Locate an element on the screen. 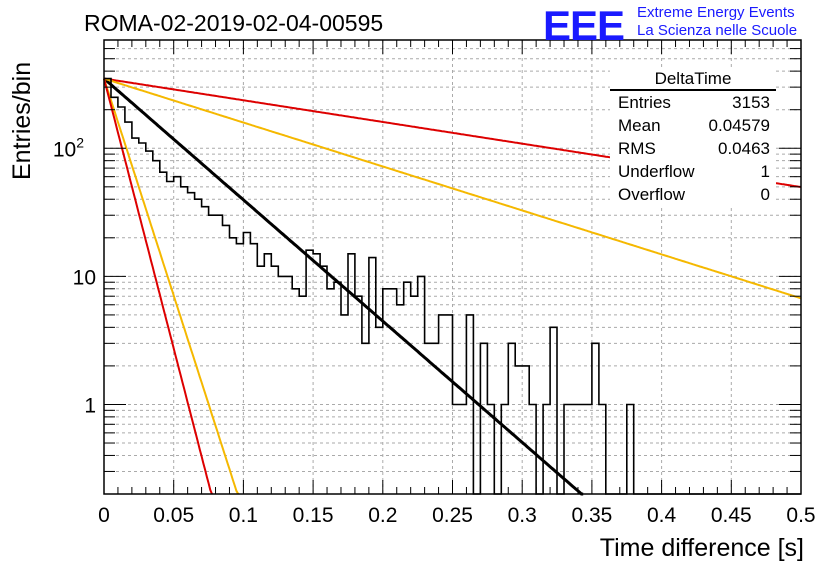 This screenshot has height=572, width=836. eee-logo: EEE is located at coordinates (584, 25).